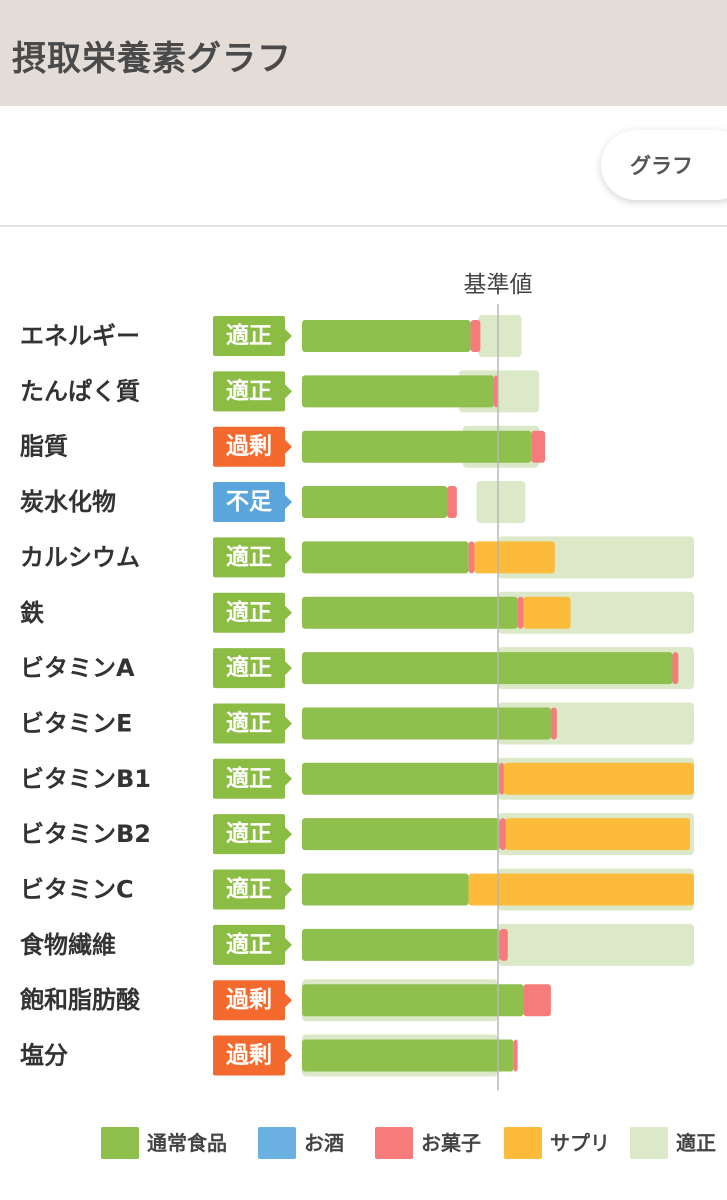  I want to click on nutrient-label: 食物繊維, so click(68, 945).